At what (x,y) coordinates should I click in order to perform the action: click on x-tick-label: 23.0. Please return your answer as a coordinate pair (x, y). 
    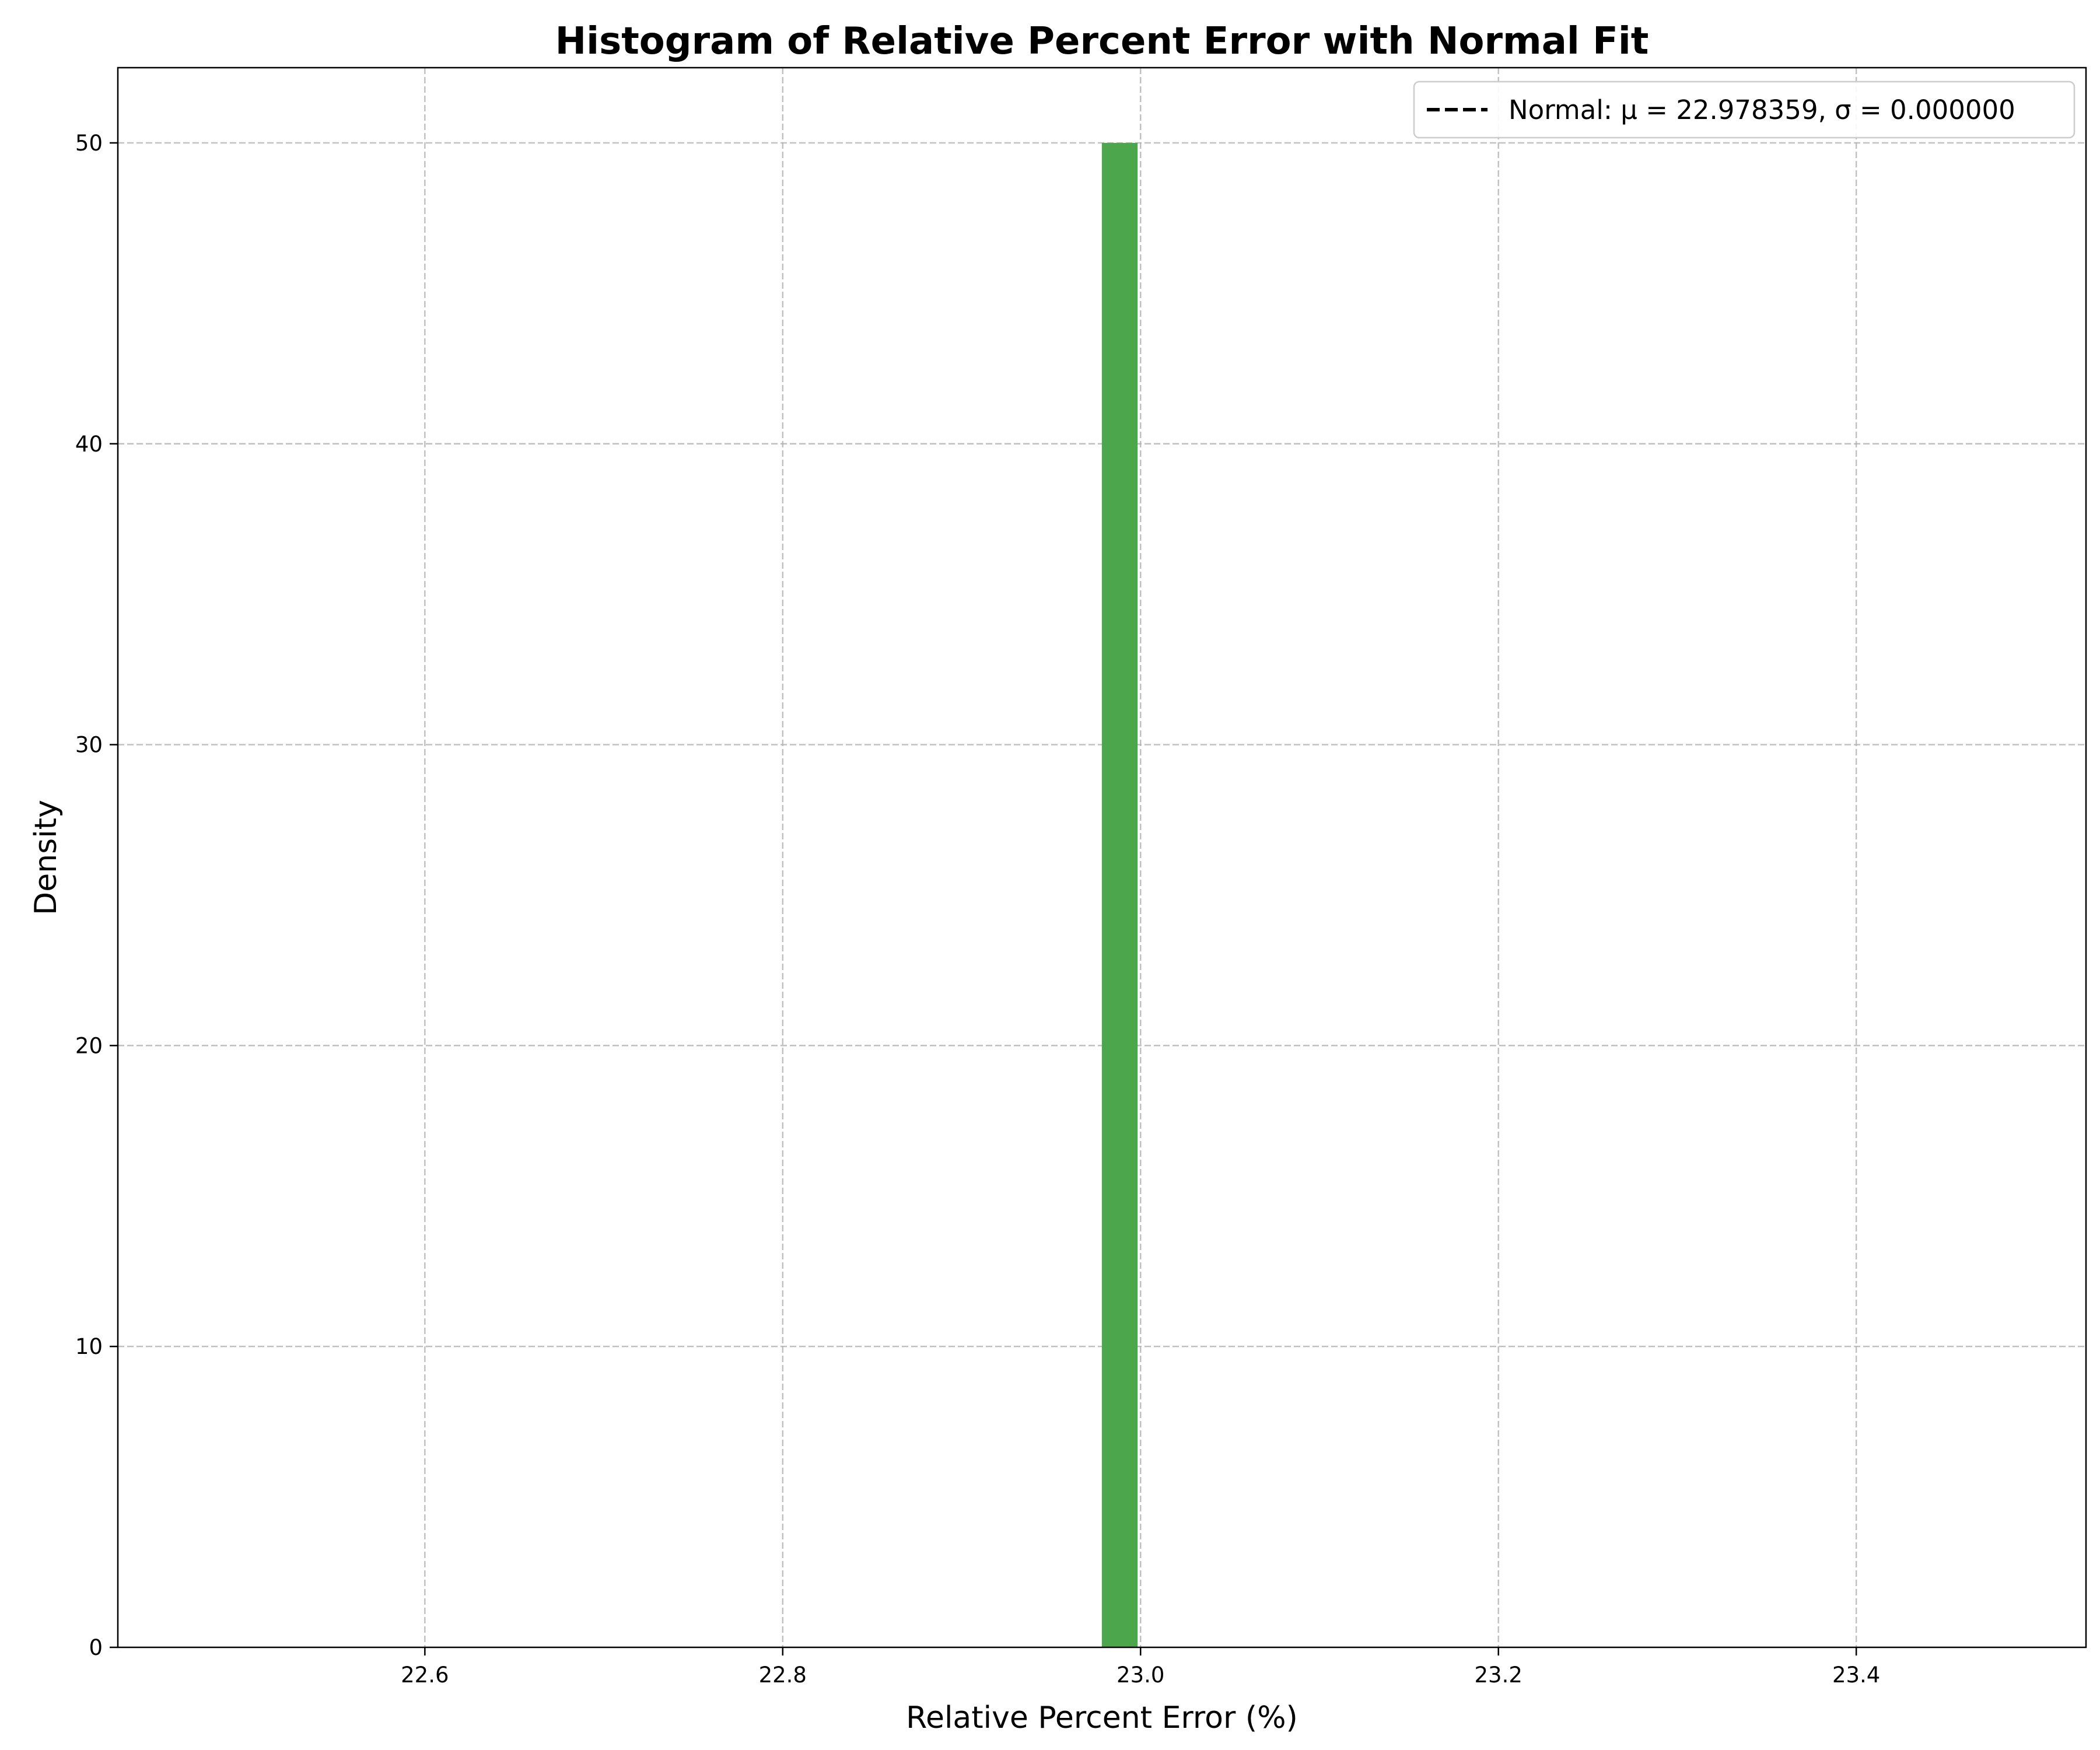
    Looking at the image, I should click on (1140, 1675).